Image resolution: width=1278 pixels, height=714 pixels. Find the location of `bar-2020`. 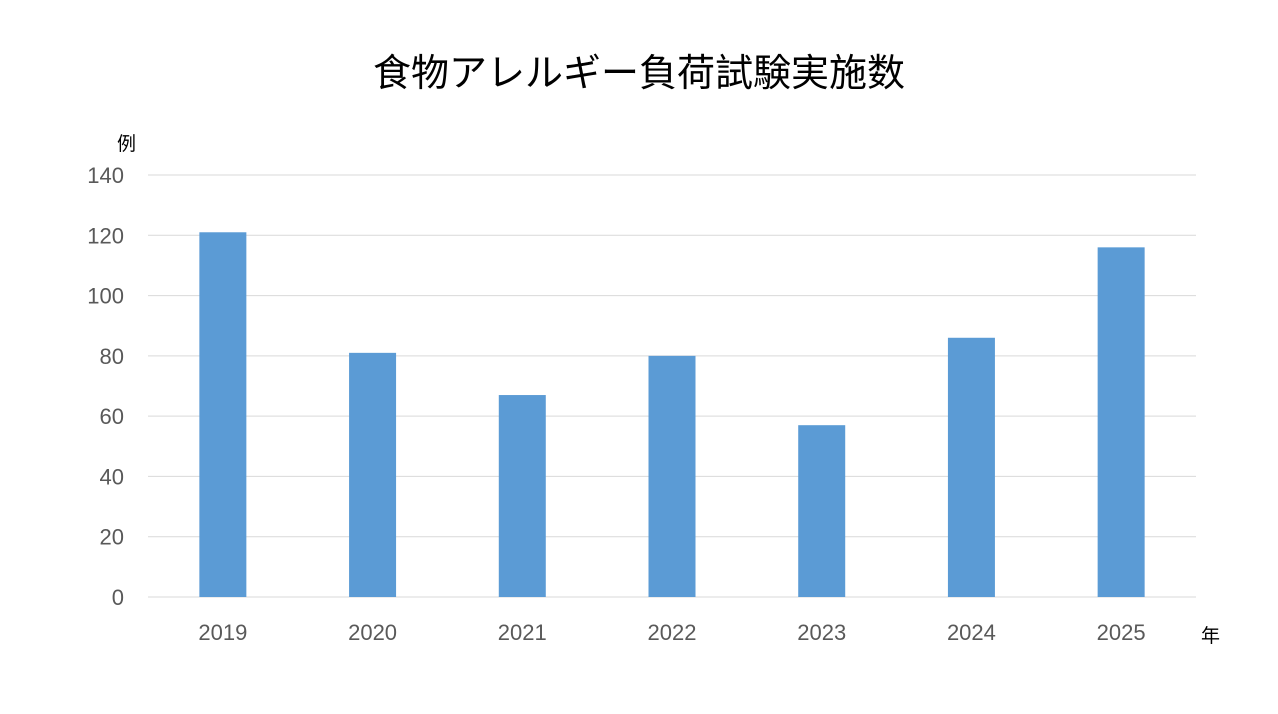

bar-2020 is located at coordinates (373, 474).